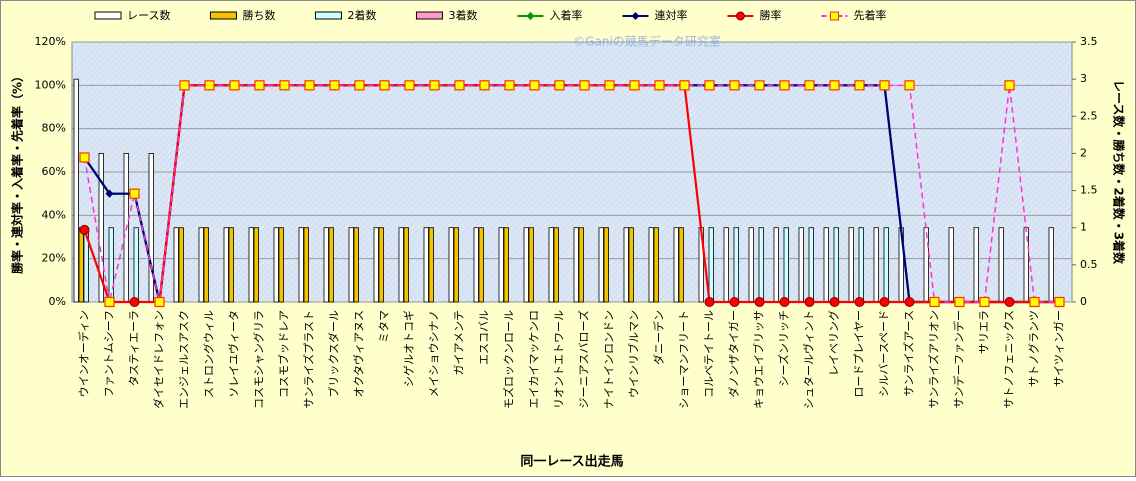 The height and width of the screenshot is (481, 1136). What do you see at coordinates (770, 15) in the screenshot?
I see `legend-label: 勝率` at bounding box center [770, 15].